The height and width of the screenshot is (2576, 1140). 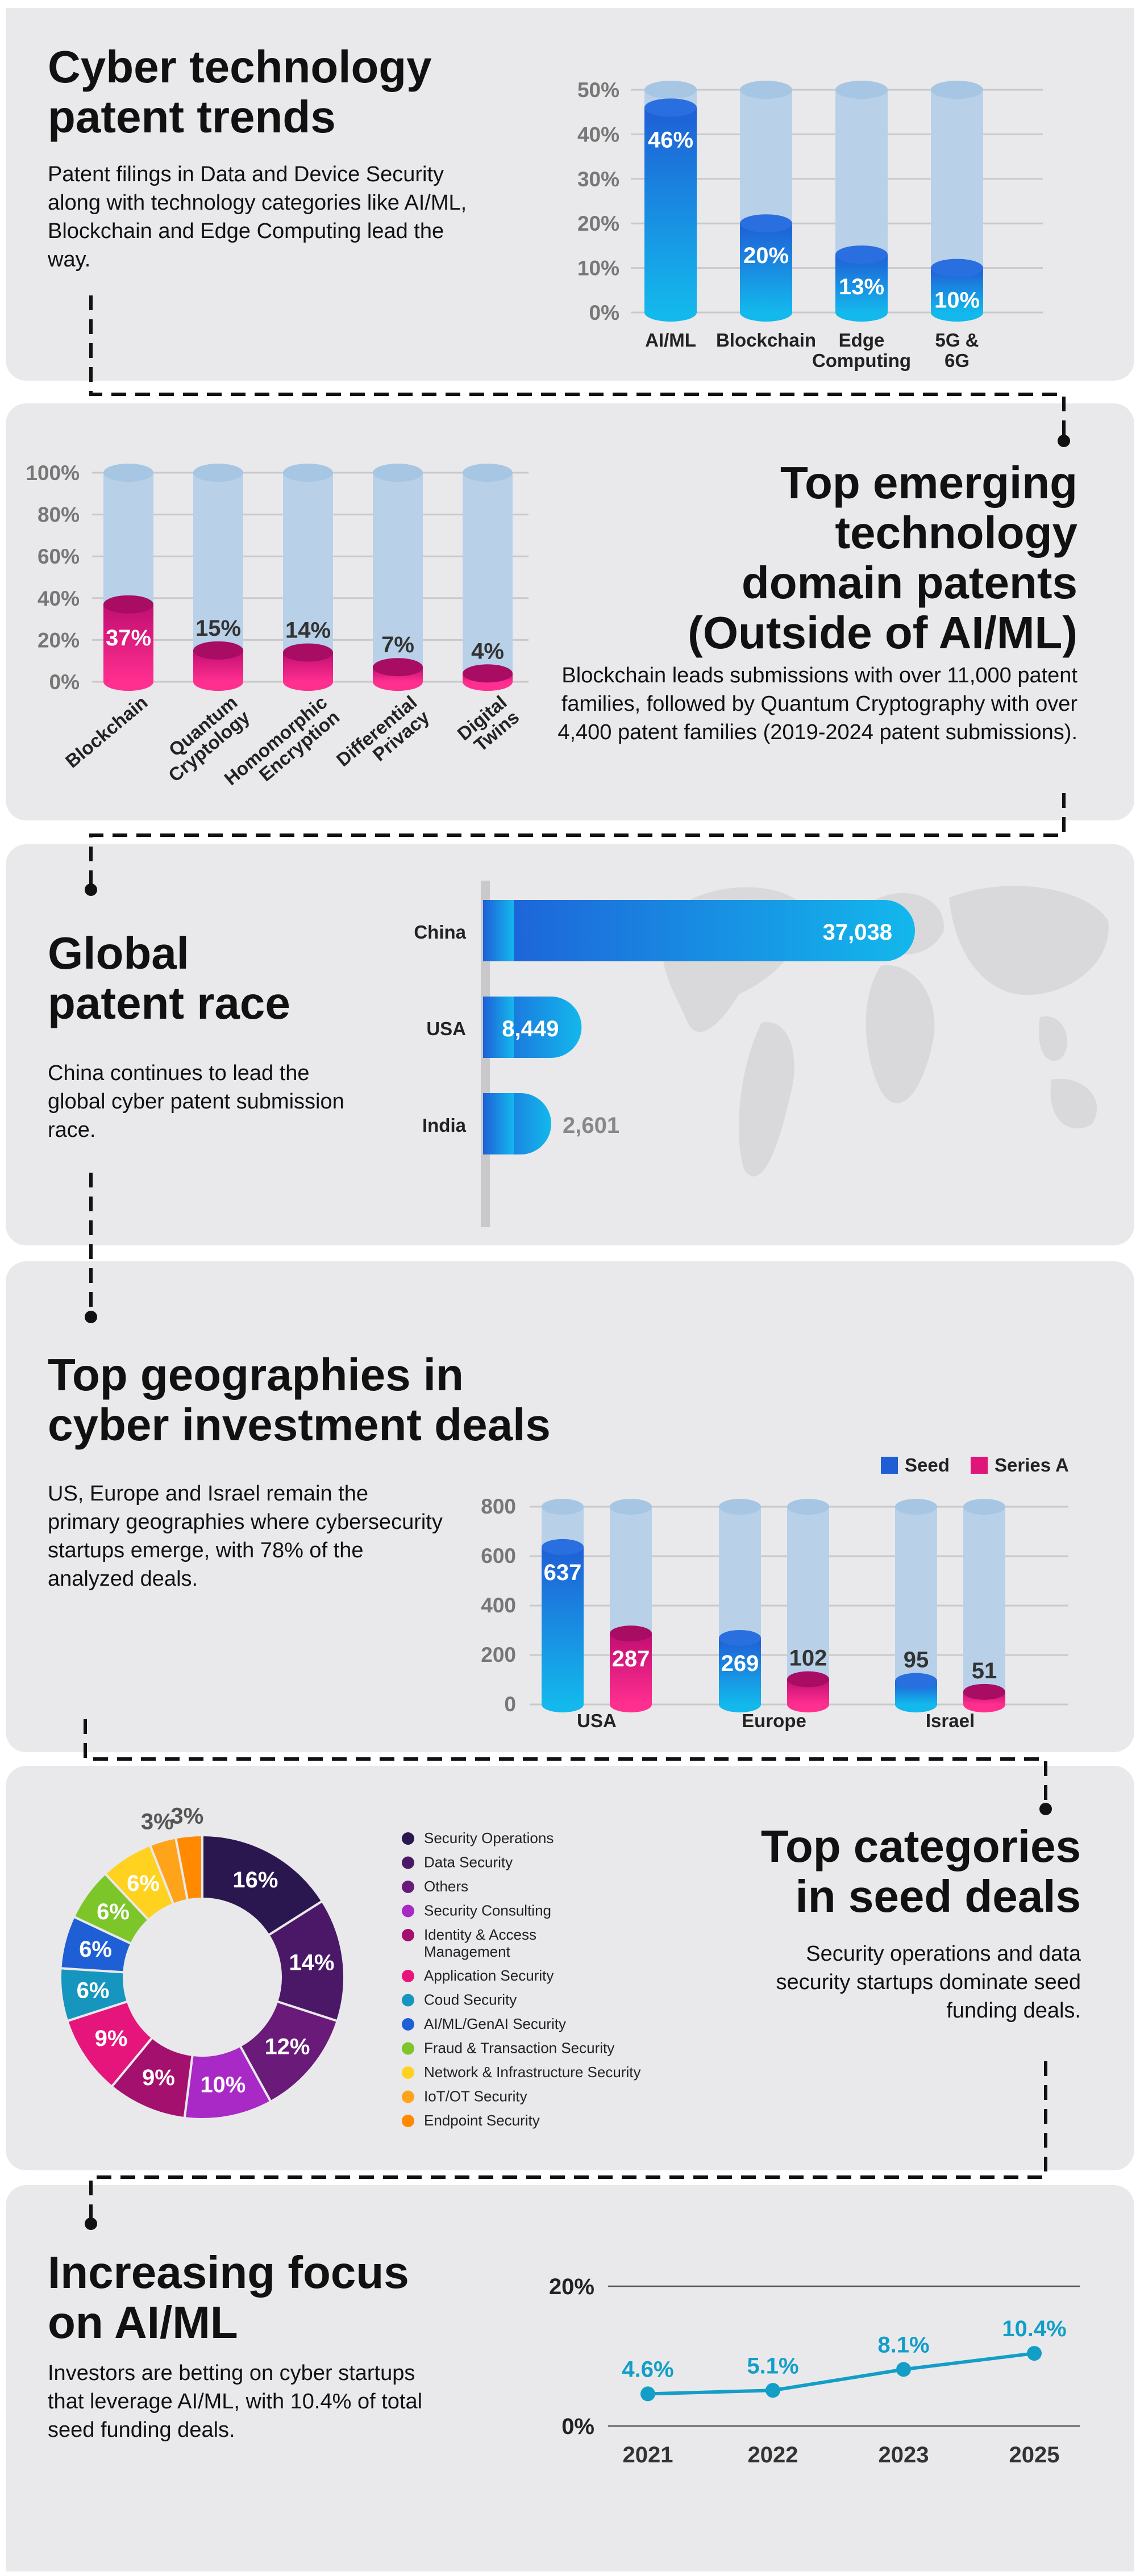 I want to click on section2-title-line2: technology, so click(x=956, y=532).